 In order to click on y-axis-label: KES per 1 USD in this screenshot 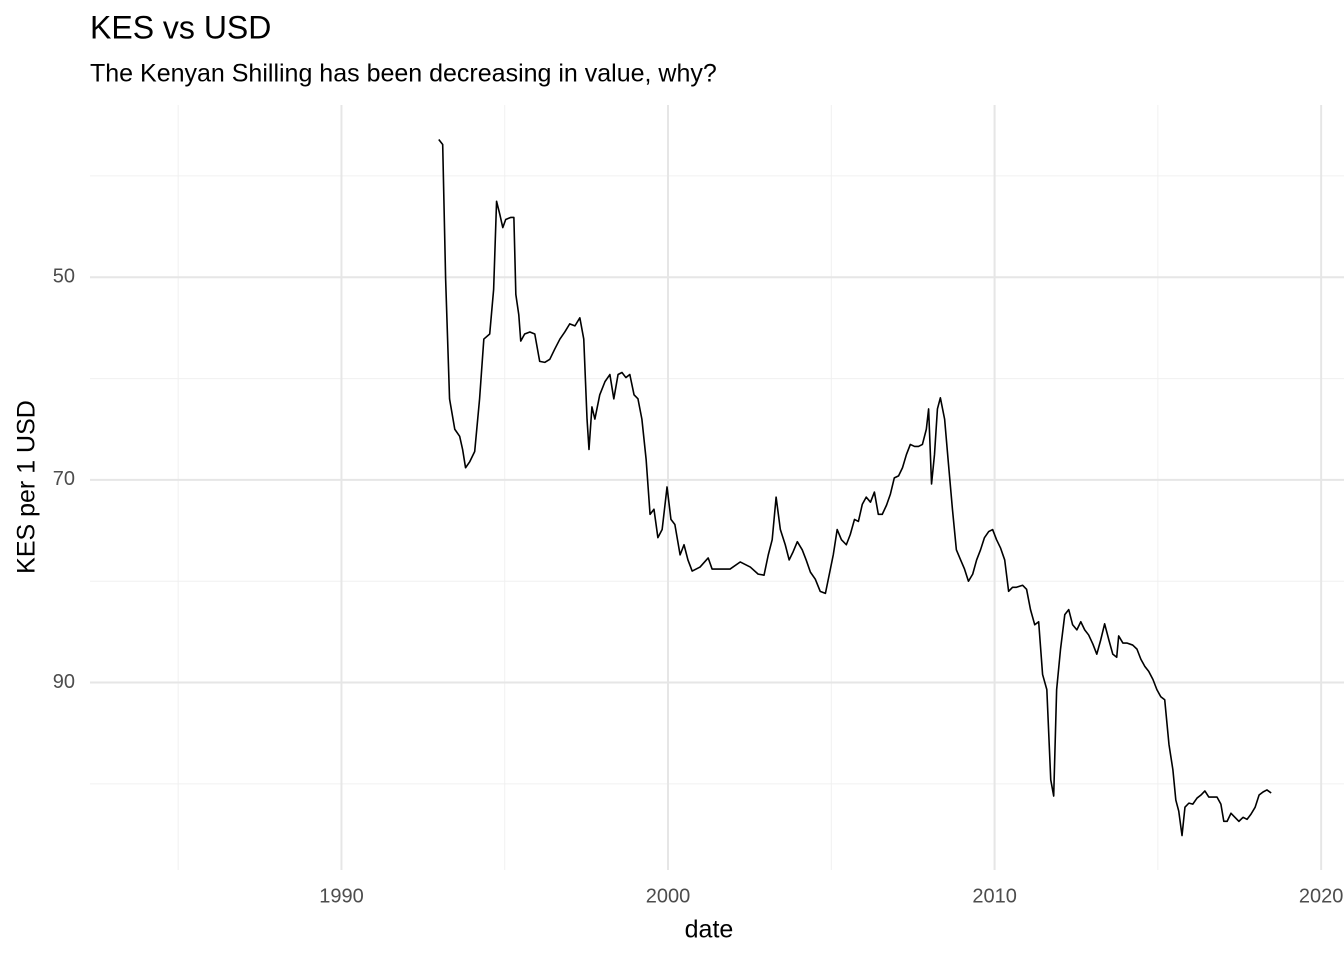, I will do `click(27, 487)`.